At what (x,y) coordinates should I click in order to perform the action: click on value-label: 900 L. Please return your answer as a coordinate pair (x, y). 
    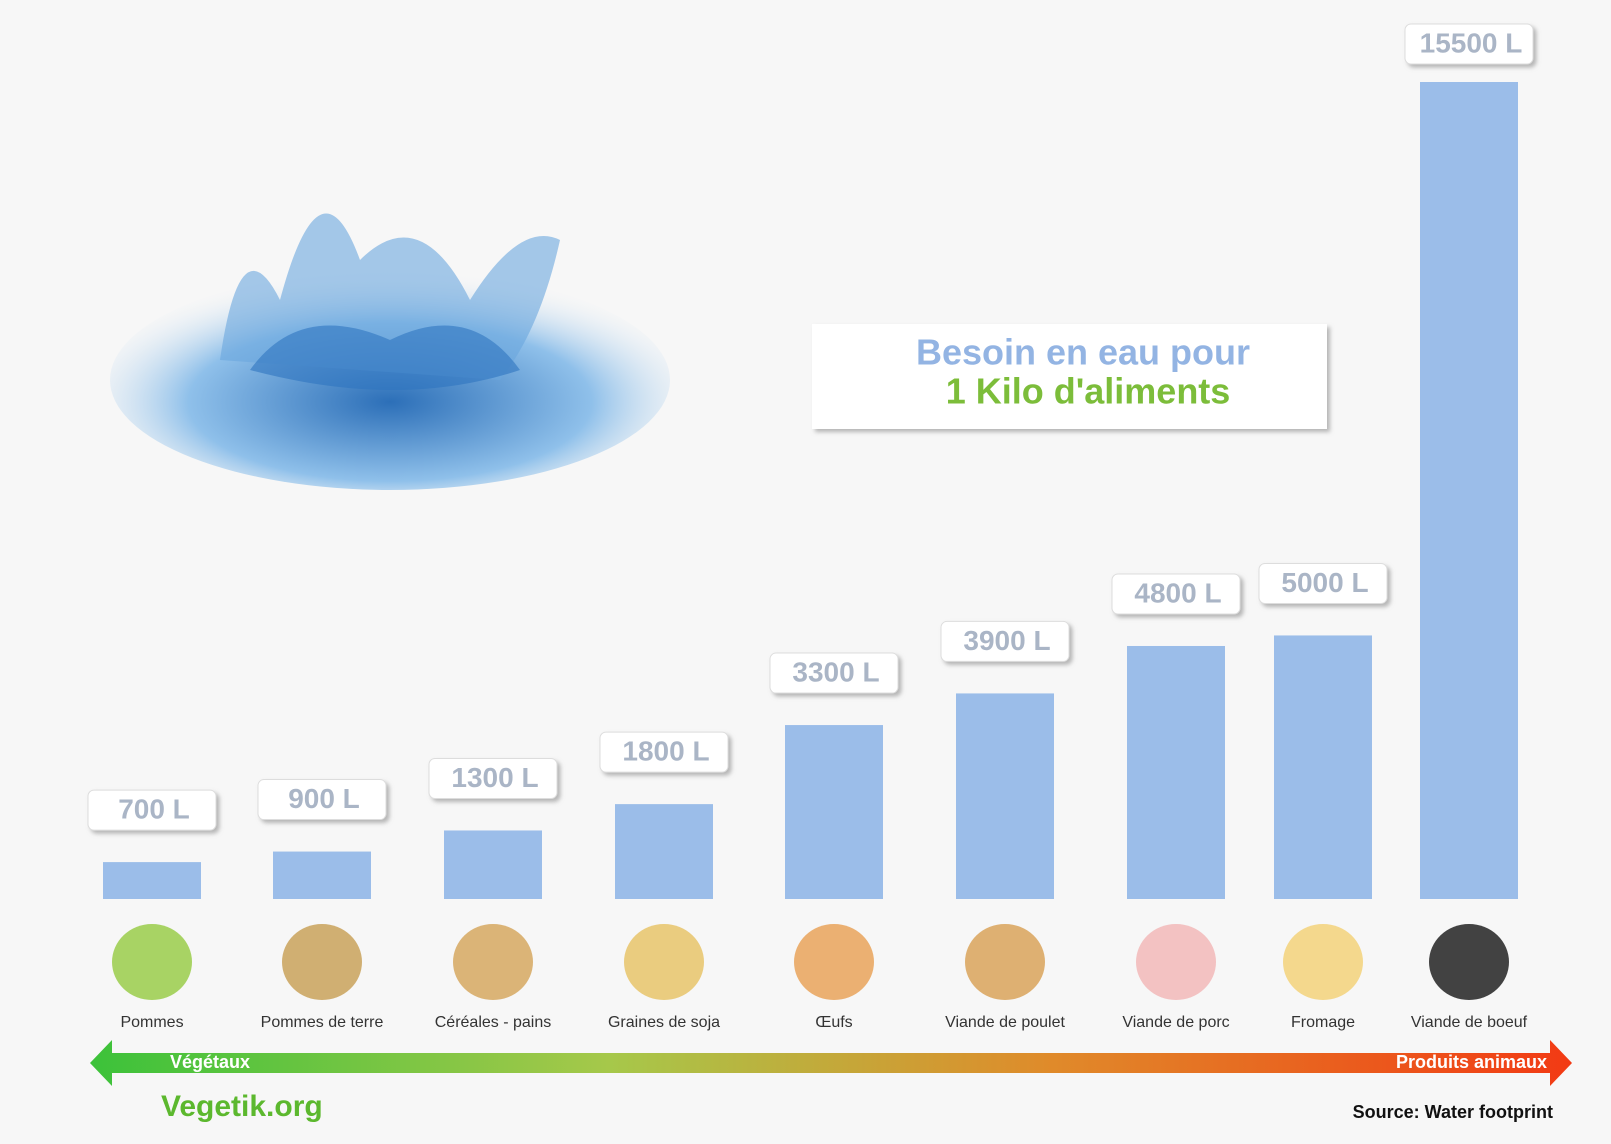
    Looking at the image, I should click on (324, 798).